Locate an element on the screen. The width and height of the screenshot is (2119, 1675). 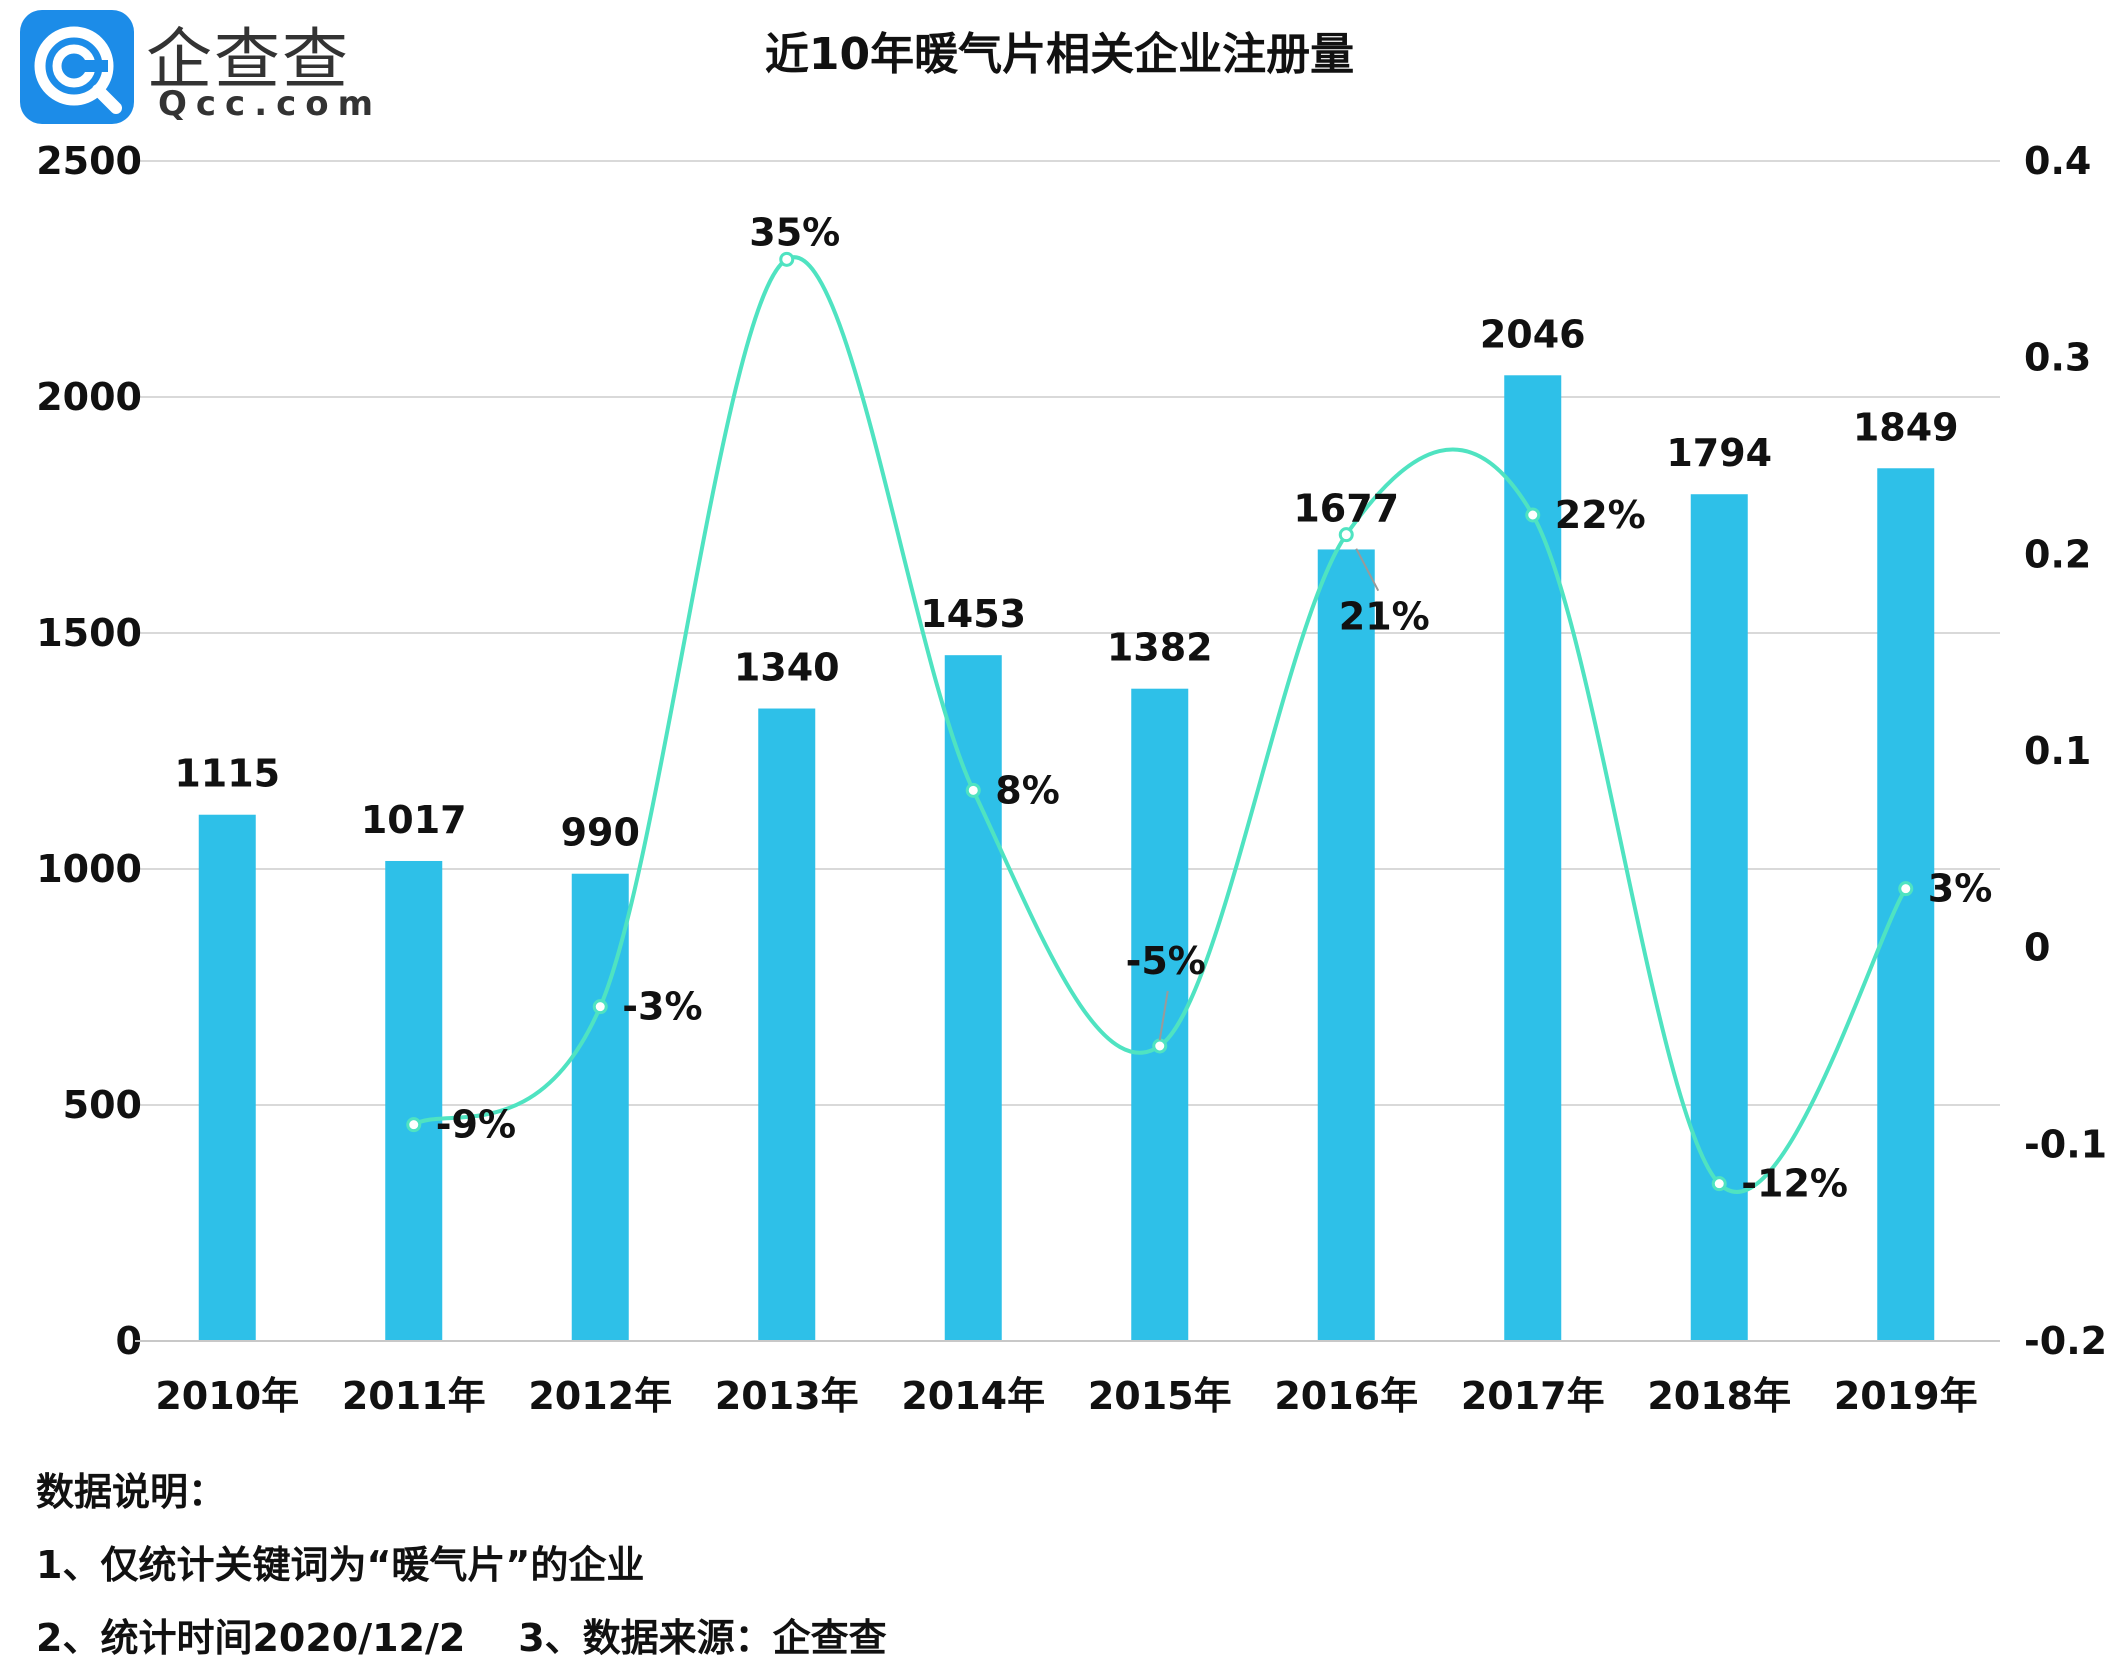
bar-value-label: 1340 is located at coordinates (787, 668).